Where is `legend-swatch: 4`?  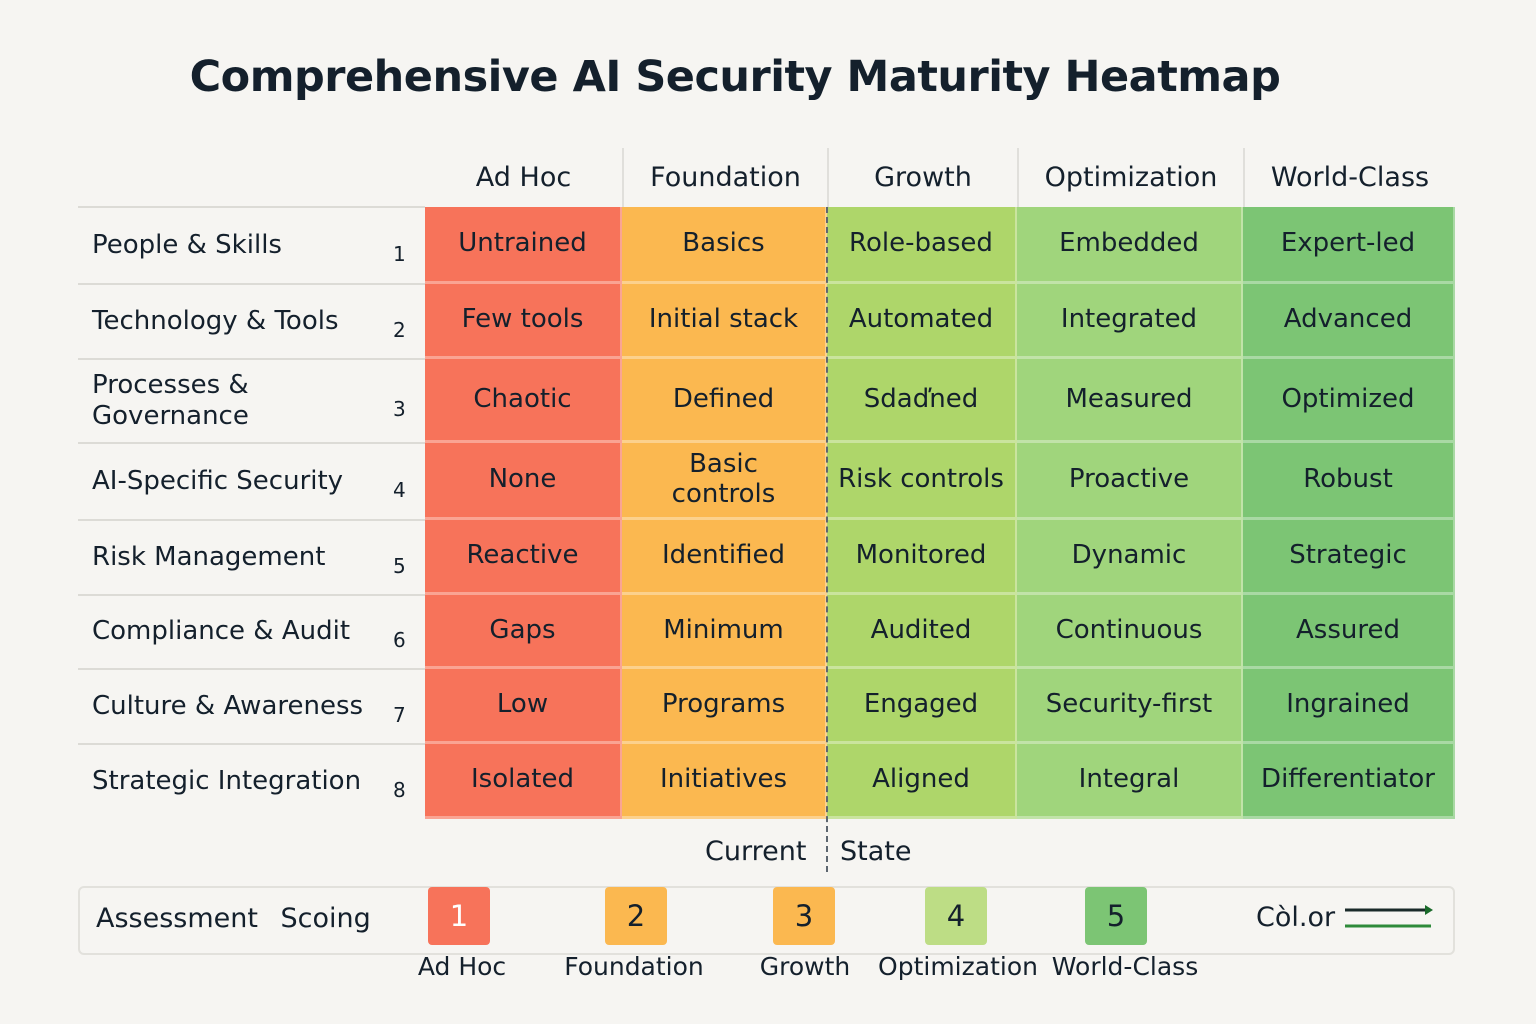 legend-swatch: 4 is located at coordinates (956, 916).